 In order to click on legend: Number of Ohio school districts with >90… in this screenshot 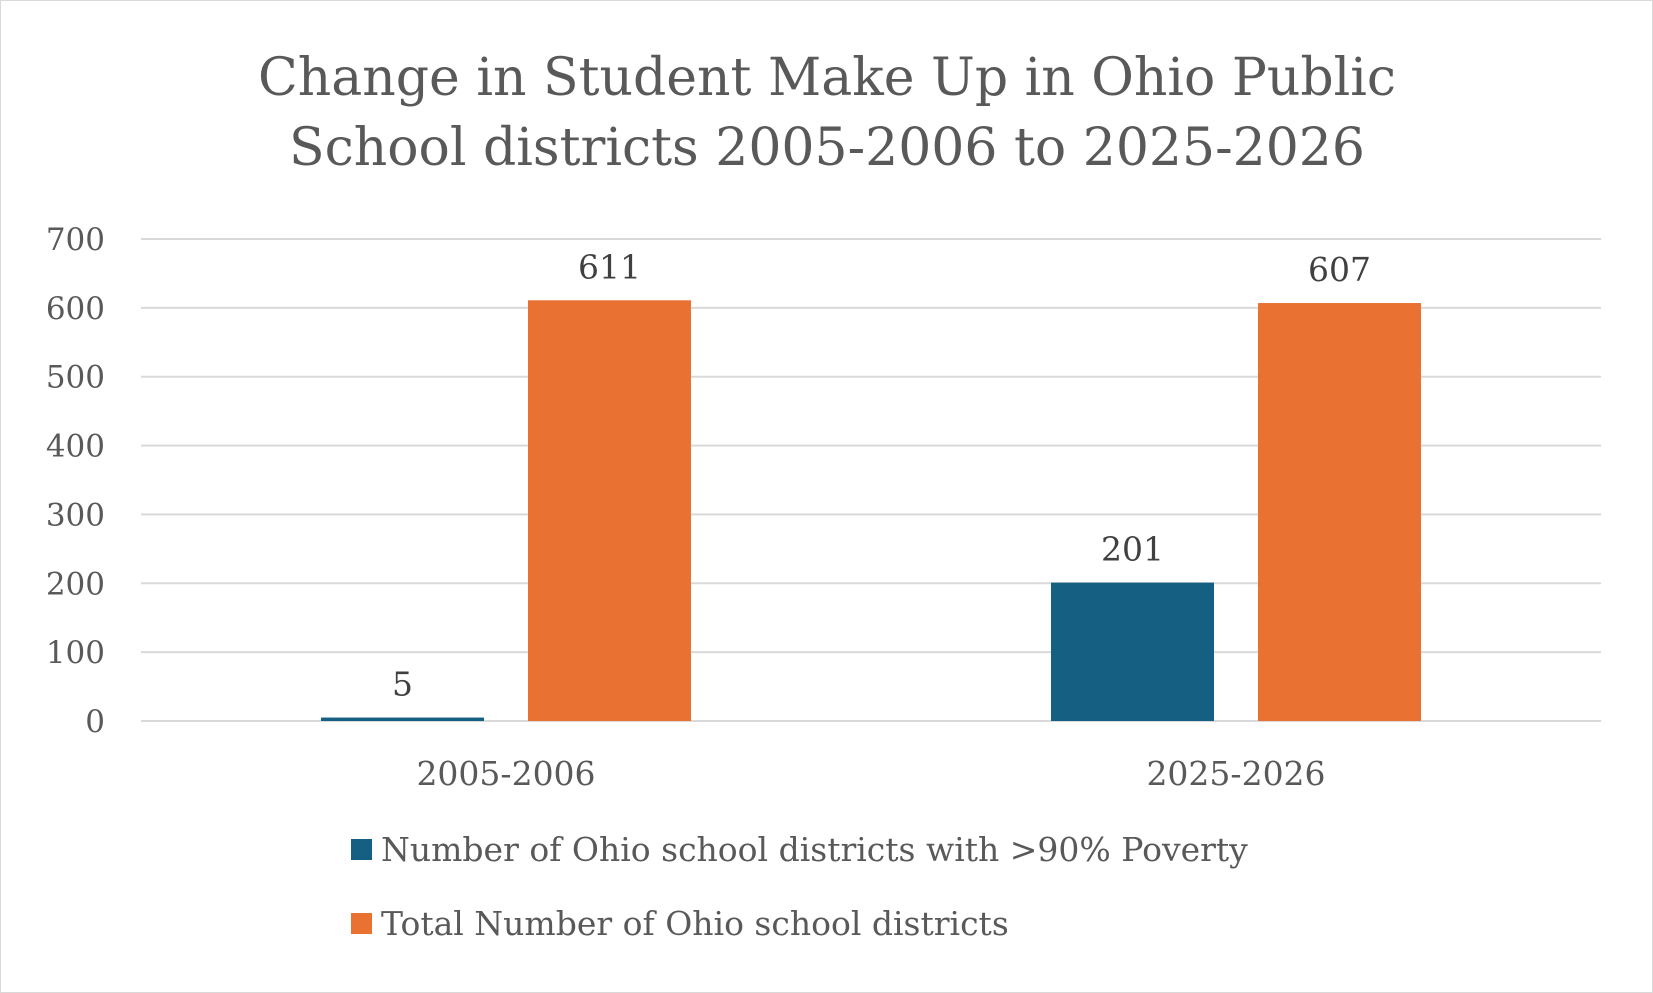, I will do `click(799, 886)`.